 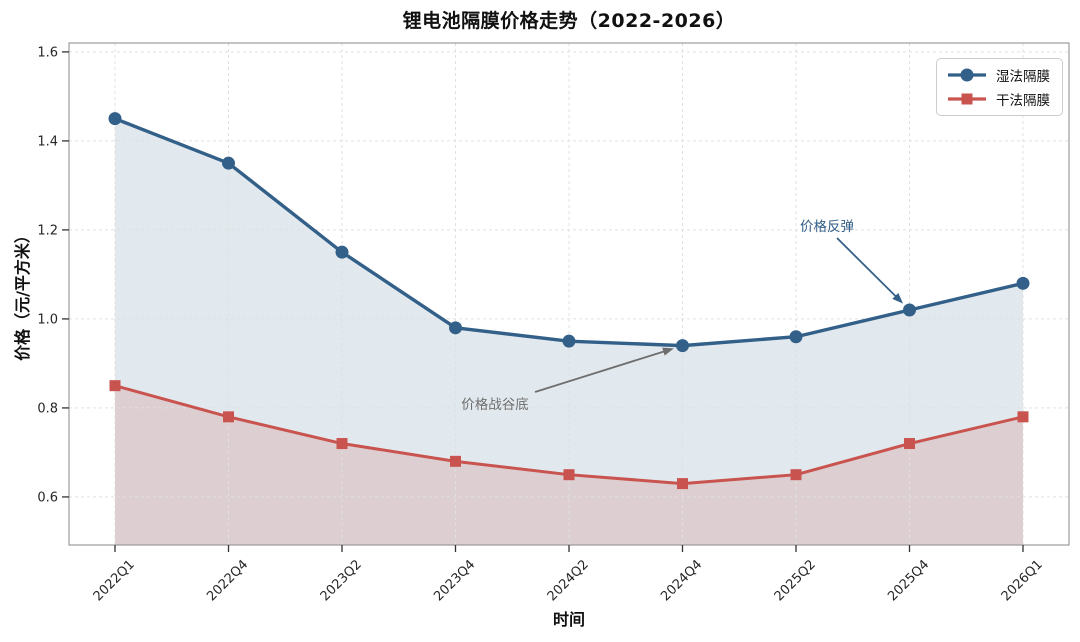 What do you see at coordinates (495, 405) in the screenshot?
I see `annotation-text: 价格战谷底` at bounding box center [495, 405].